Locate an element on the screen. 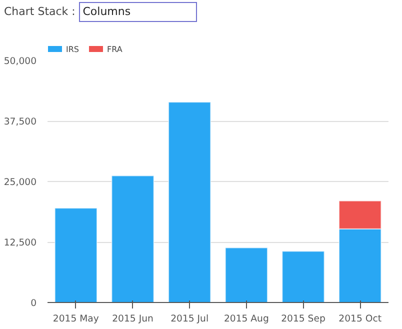  x-tick-label: 2015 Jun is located at coordinates (133, 319).